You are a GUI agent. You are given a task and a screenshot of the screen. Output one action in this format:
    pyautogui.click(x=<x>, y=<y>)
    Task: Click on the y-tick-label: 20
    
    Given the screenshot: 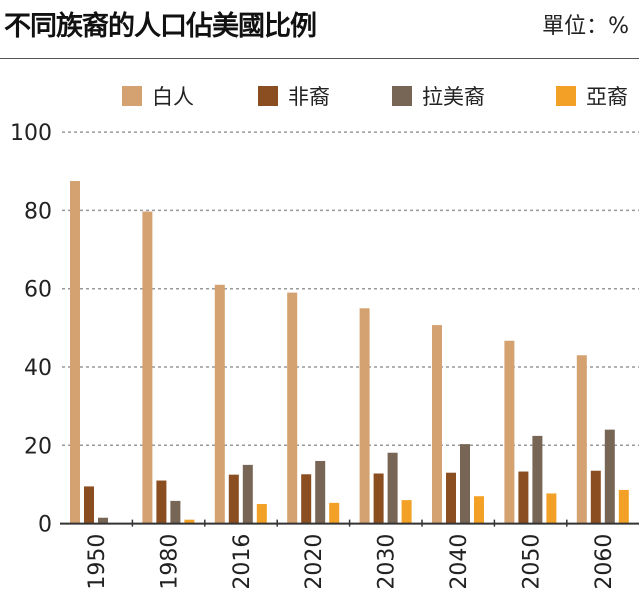 What is the action you would take?
    pyautogui.click(x=38, y=446)
    